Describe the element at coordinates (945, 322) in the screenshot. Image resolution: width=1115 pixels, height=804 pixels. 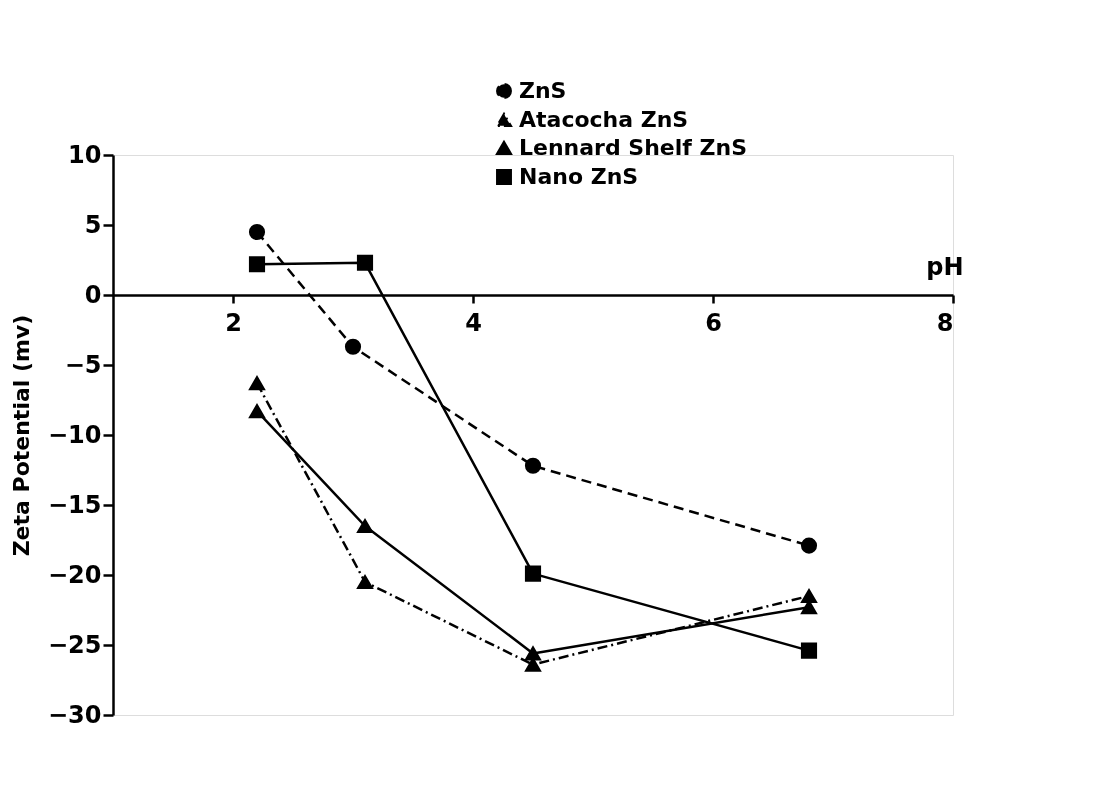
I see `x-tick-label: 8` at that location.